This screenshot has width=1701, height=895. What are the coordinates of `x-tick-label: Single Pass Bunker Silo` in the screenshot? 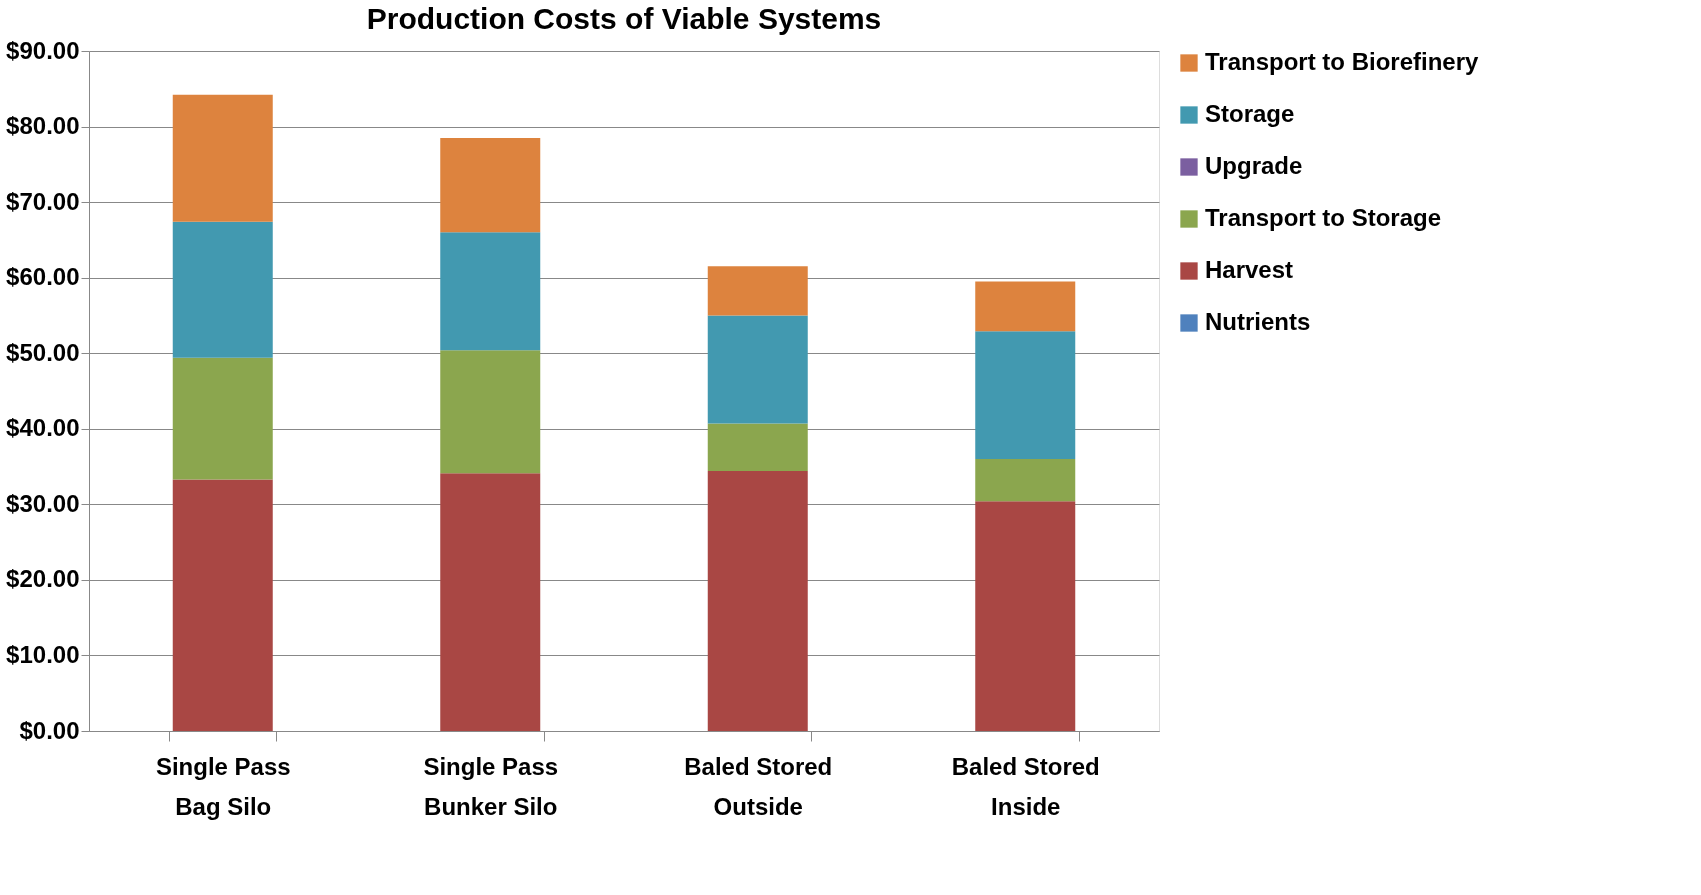 It's located at (491, 786).